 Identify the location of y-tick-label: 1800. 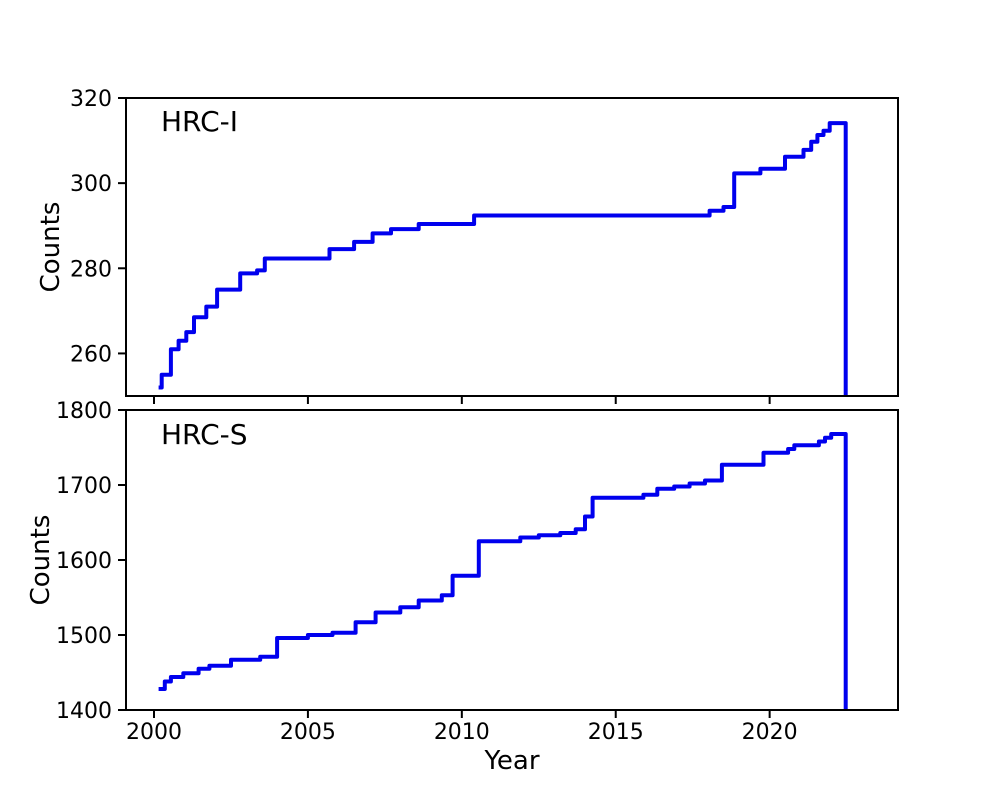
(84, 411).